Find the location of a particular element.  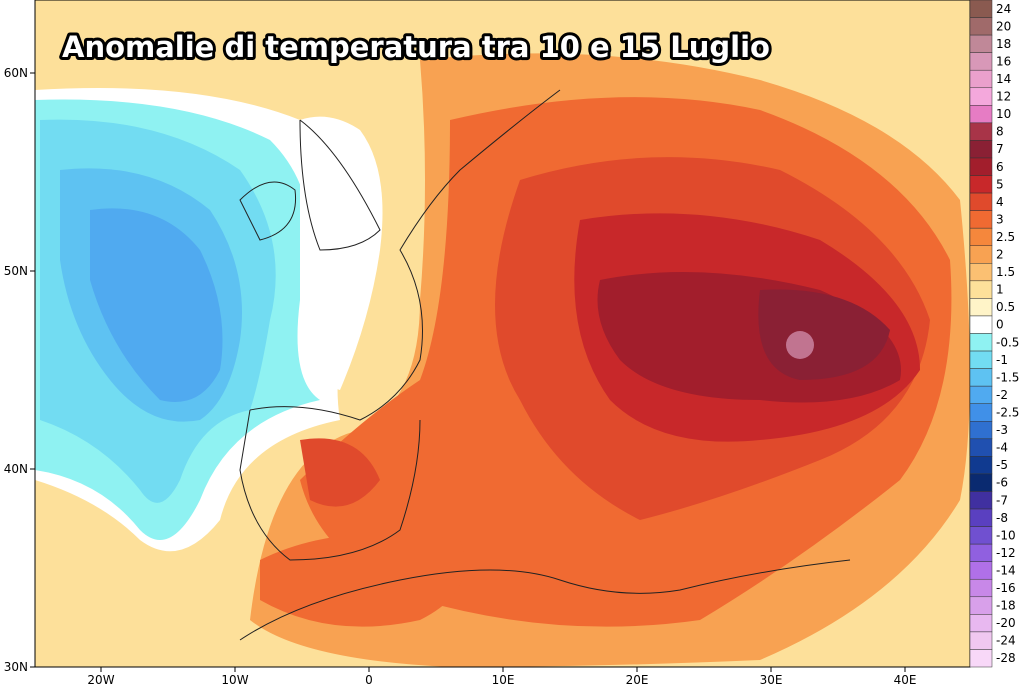

colorbar-label: -3 is located at coordinates (1002, 430).